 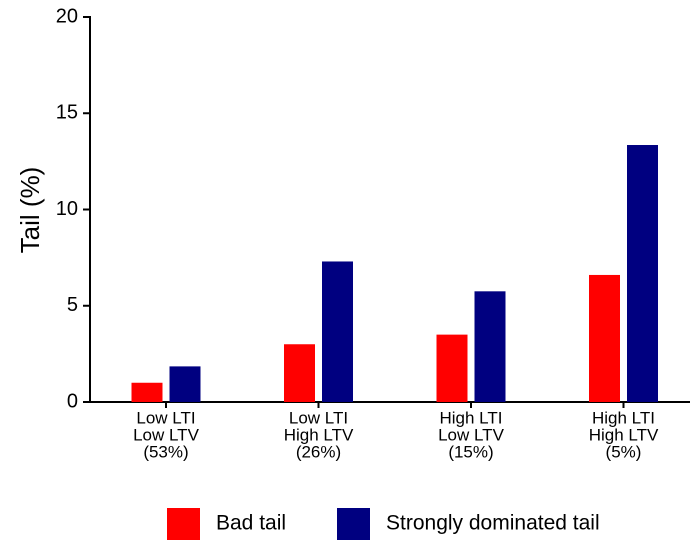 What do you see at coordinates (251, 523) in the screenshot?
I see `legend-label: Bad tail` at bounding box center [251, 523].